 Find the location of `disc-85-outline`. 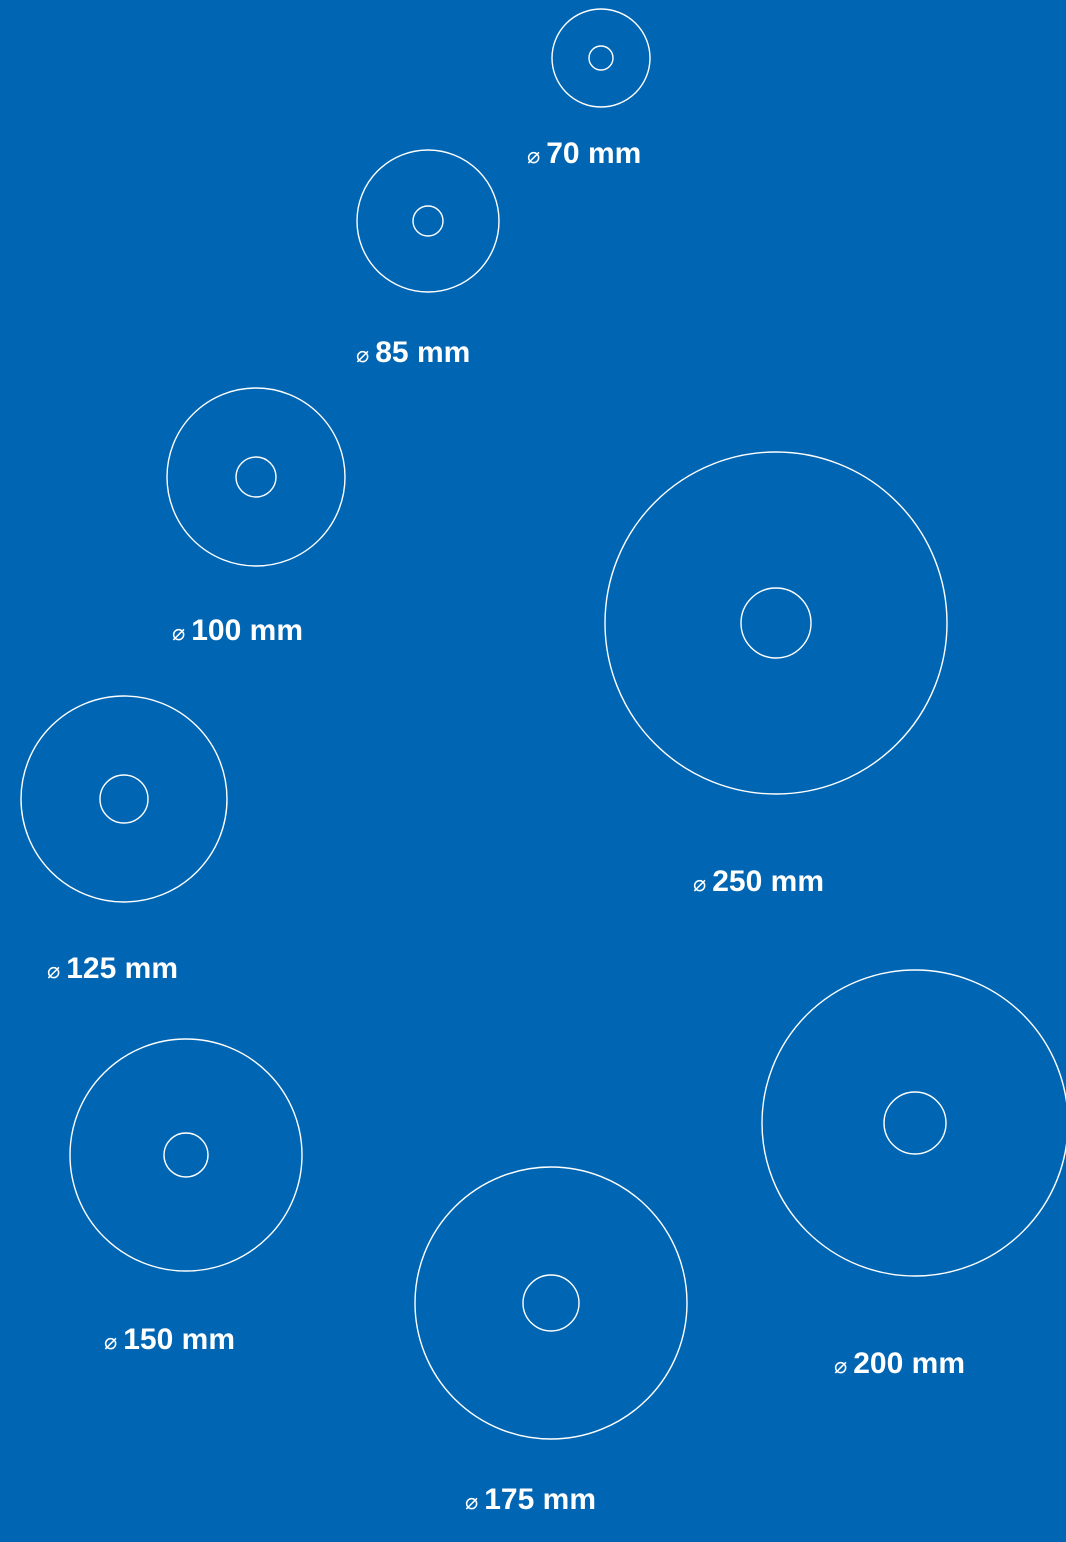

disc-85-outline is located at coordinates (428, 221).